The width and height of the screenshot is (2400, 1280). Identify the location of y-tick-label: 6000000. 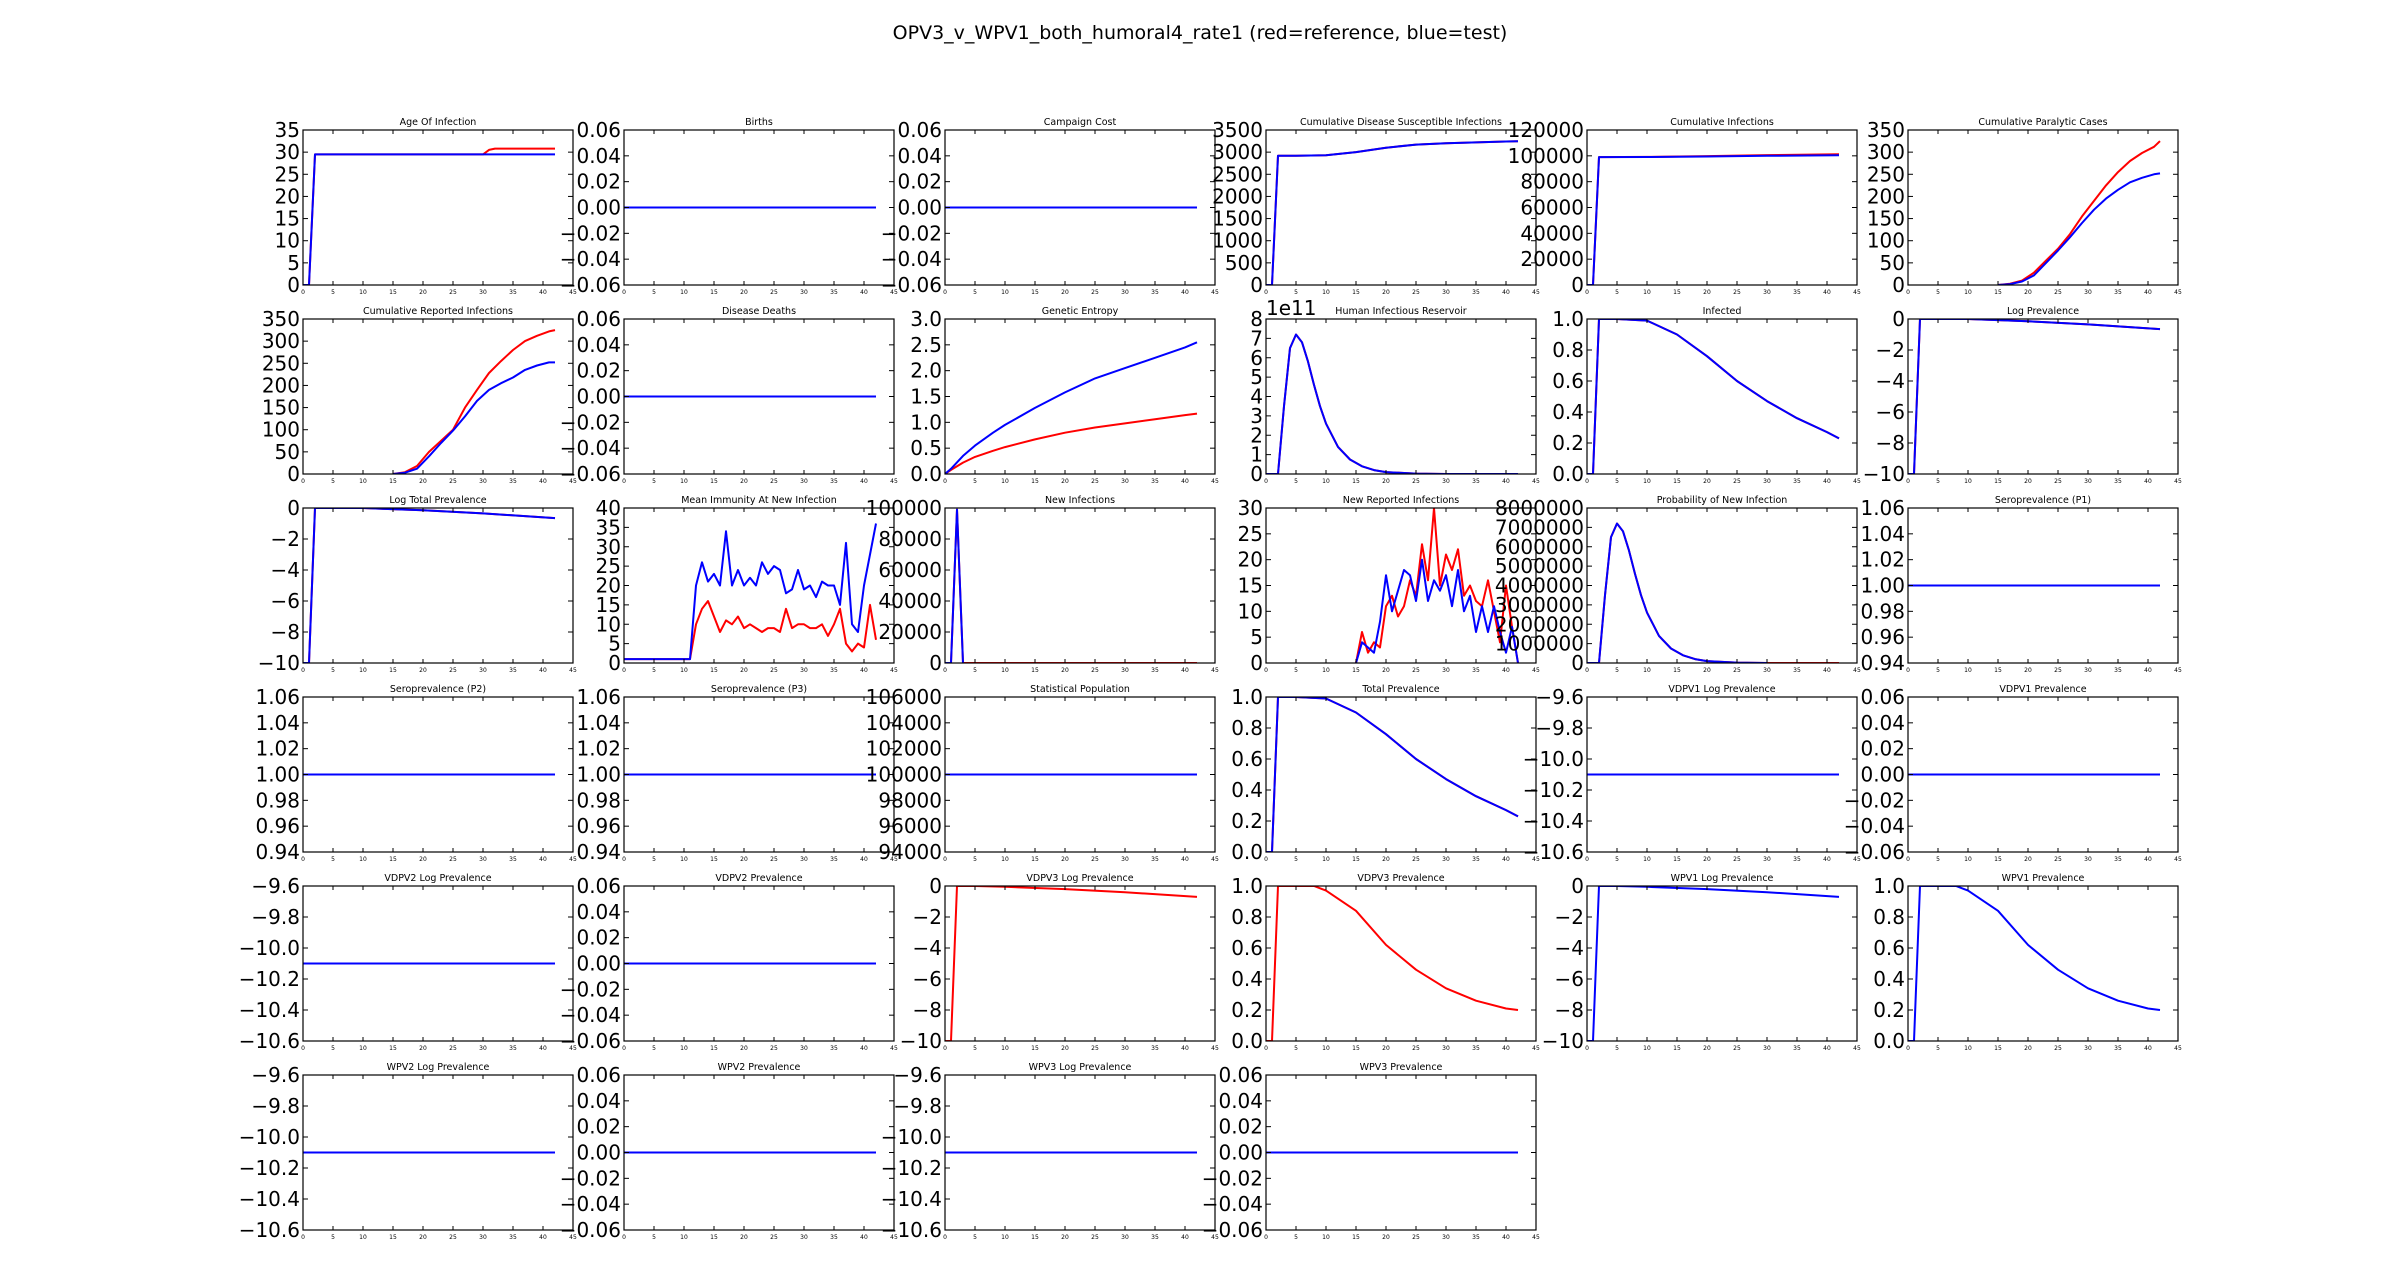
(1539, 547).